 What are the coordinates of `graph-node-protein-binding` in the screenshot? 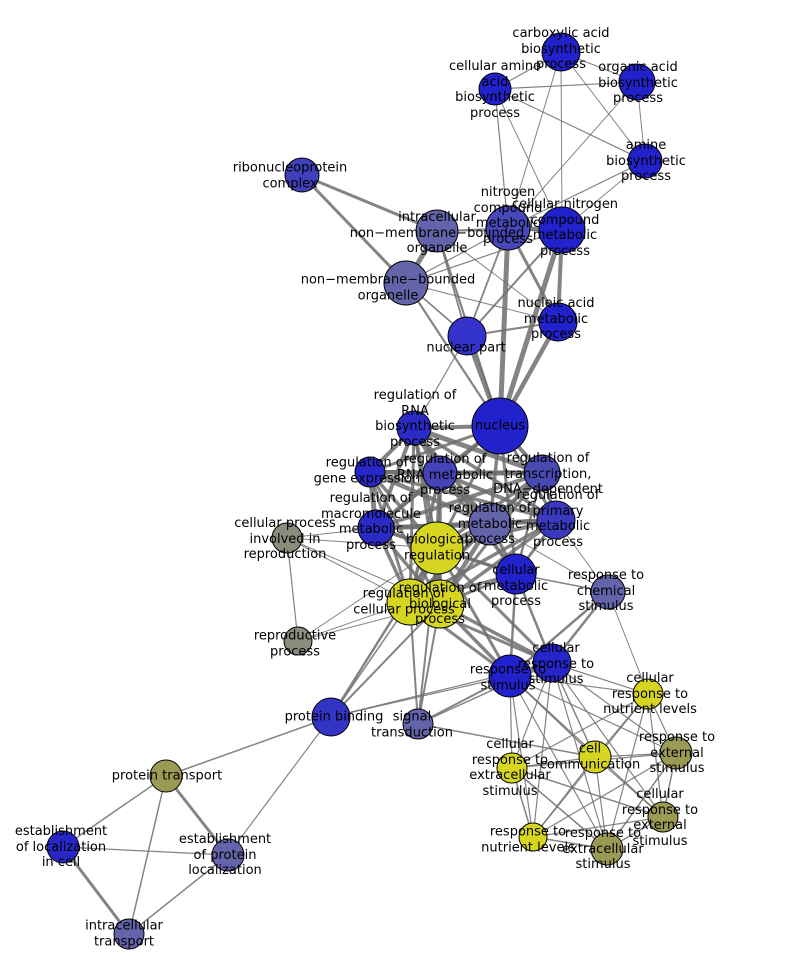 It's located at (331, 717).